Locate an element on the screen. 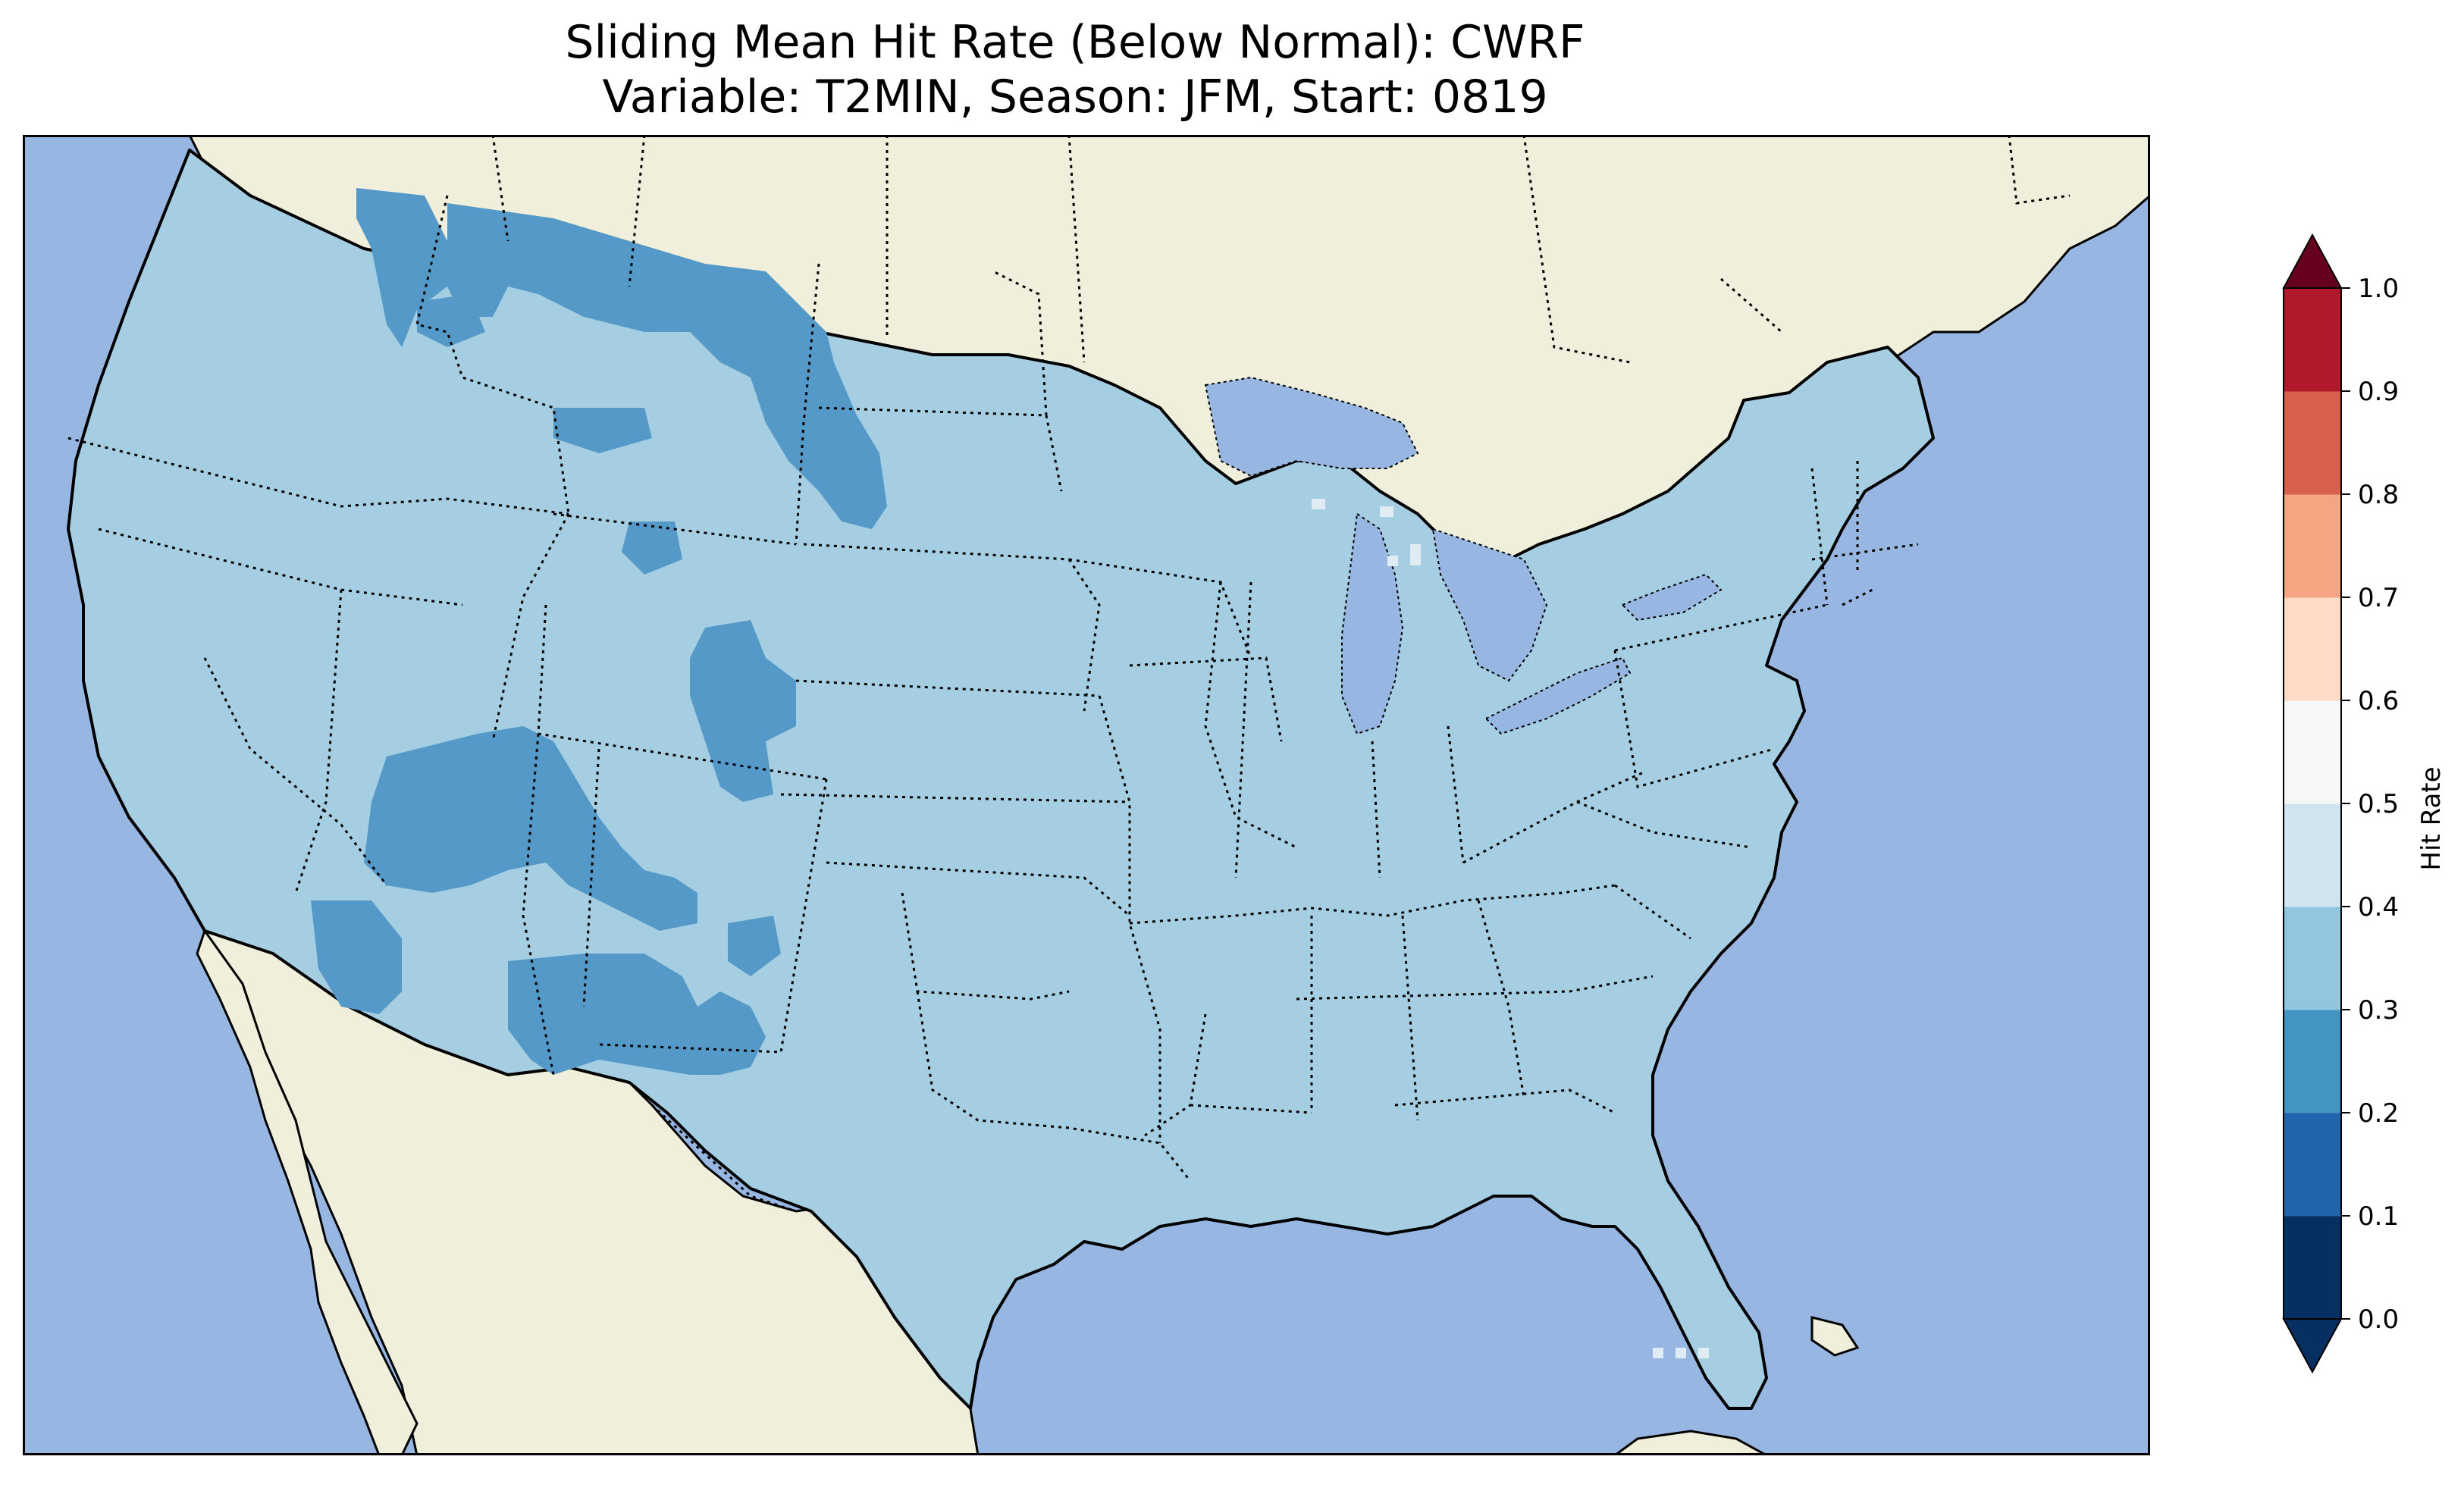 Image resolution: width=2464 pixels, height=1494 pixels. colorbar-tick-label: 1.0 is located at coordinates (2378, 289).